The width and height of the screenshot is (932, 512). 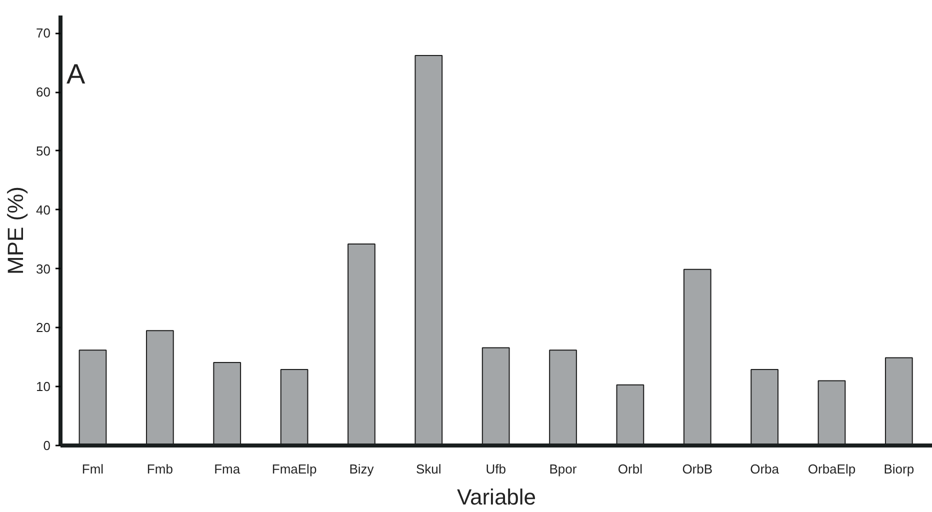 I want to click on x-tick-label: Orbl, so click(x=630, y=469).